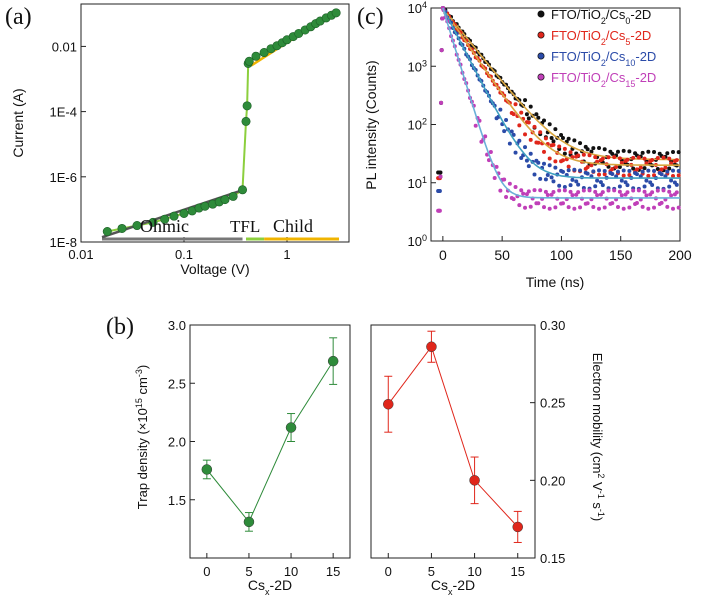 The height and width of the screenshot is (606, 713). Describe the element at coordinates (270, 441) in the screenshot. I see `panel-b-connect-line` at that location.